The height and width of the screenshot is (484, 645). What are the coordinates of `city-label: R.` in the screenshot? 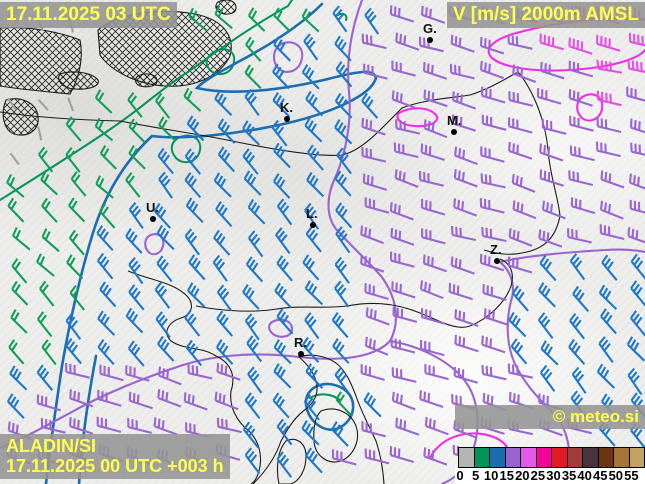 It's located at (300, 342).